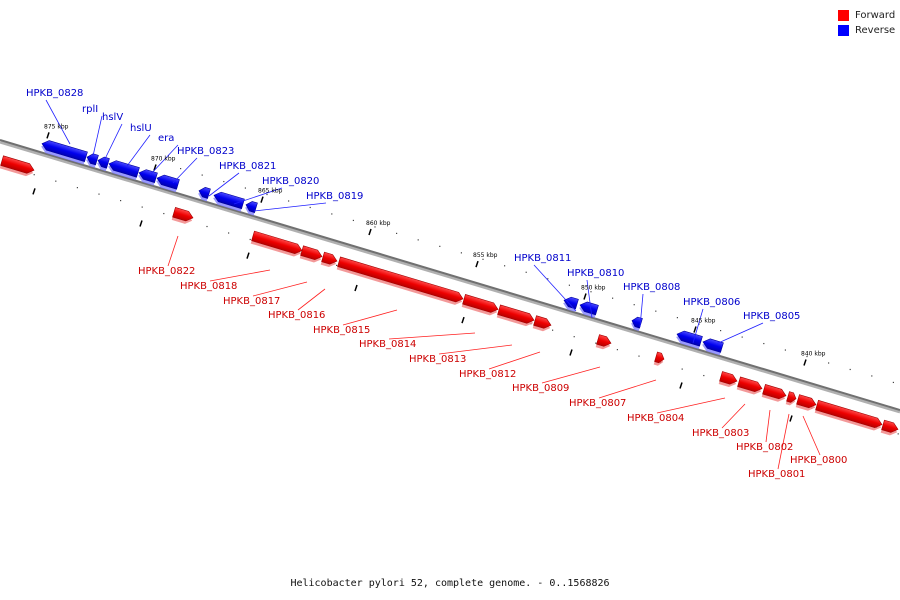 The height and width of the screenshot is (600, 900). What do you see at coordinates (251, 301) in the screenshot?
I see `forward-gene-label: HPKB_0817` at bounding box center [251, 301].